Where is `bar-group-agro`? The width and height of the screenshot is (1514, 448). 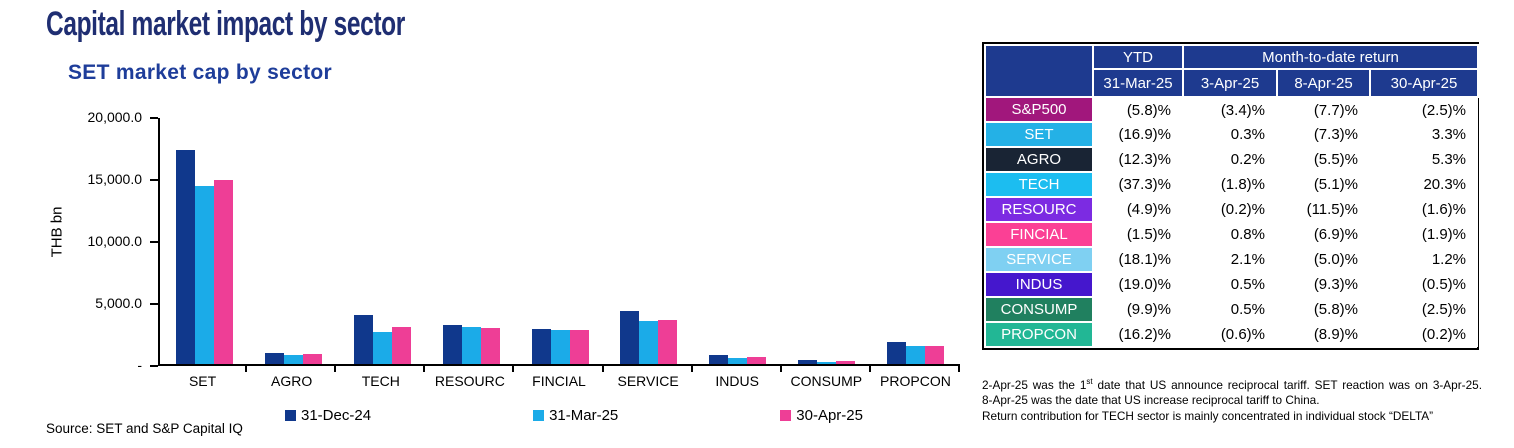 bar-group-agro is located at coordinates (293, 241).